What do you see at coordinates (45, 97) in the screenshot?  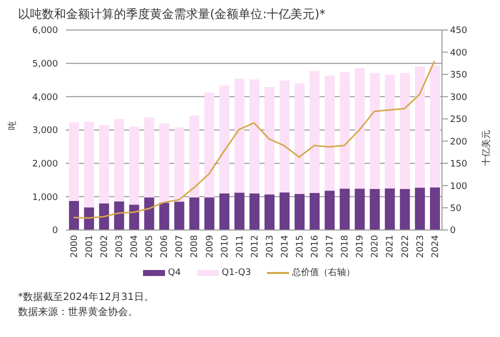 I see `y-tick-label: 4,000` at bounding box center [45, 97].